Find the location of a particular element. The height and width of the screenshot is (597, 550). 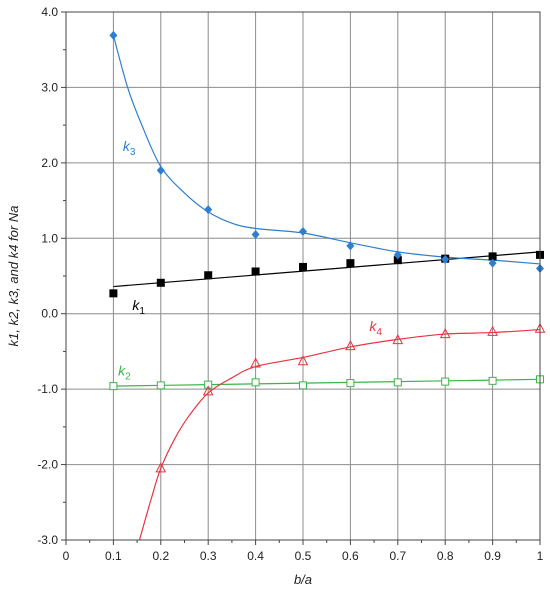

x-tick-label: 0.8 is located at coordinates (445, 556).